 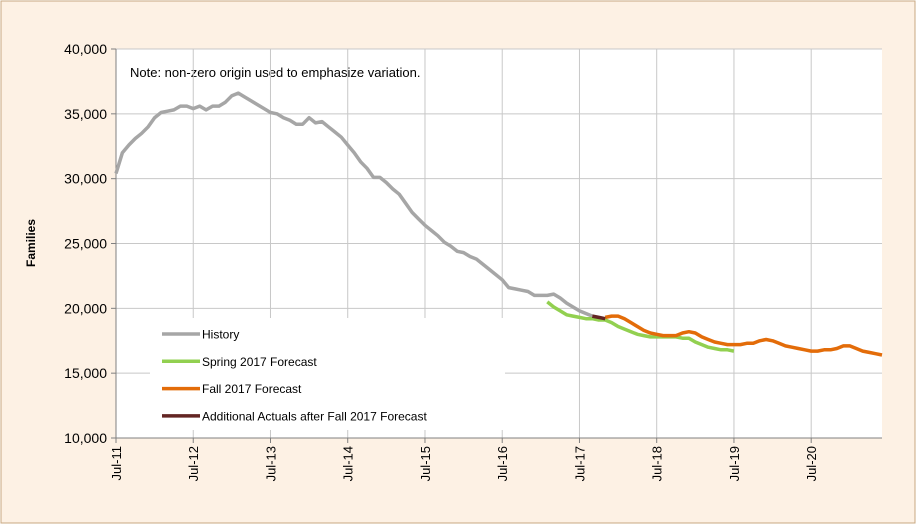 What do you see at coordinates (85, 308) in the screenshot?
I see `y-tick-label: 20,000` at bounding box center [85, 308].